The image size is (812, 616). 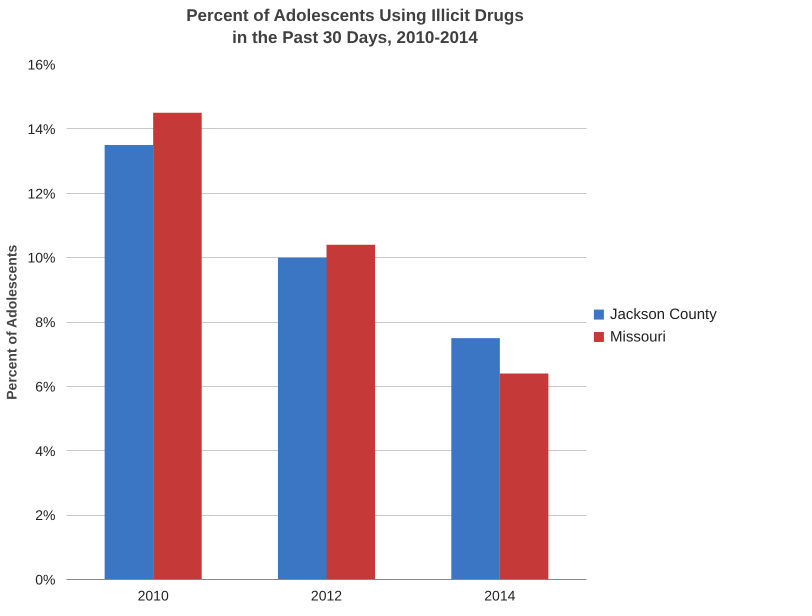 What do you see at coordinates (664, 315) in the screenshot?
I see `legend-label: Jackson County` at bounding box center [664, 315].